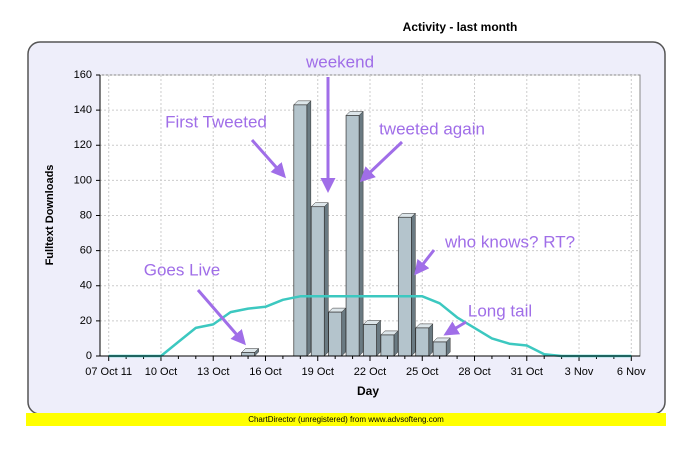 The height and width of the screenshot is (451, 687). What do you see at coordinates (631, 372) in the screenshot?
I see `x-tick-label: 6 Nov` at bounding box center [631, 372].